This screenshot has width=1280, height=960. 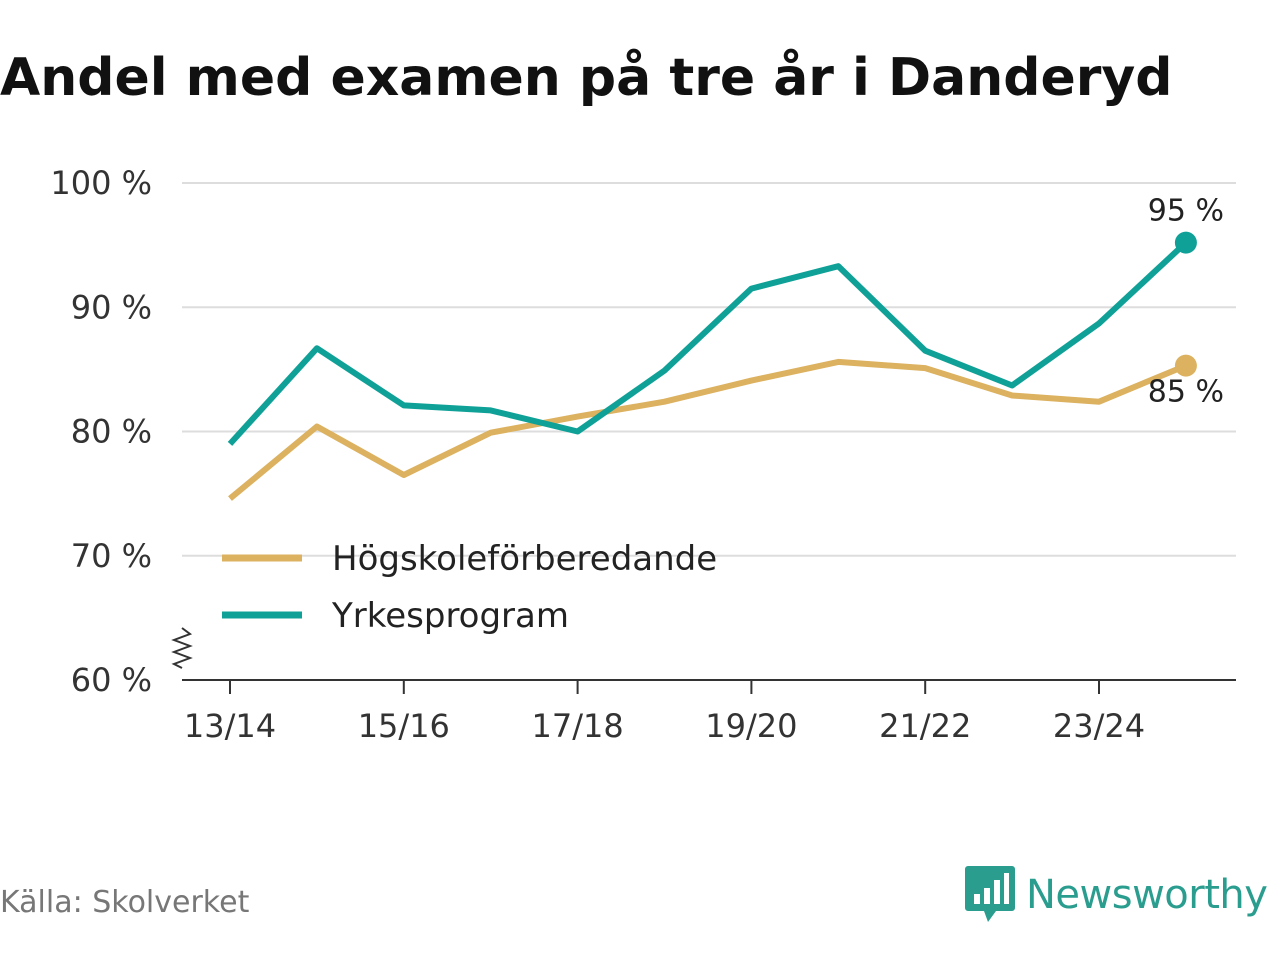 I want to click on source-note: Källa: Skolverket, so click(x=125, y=902).